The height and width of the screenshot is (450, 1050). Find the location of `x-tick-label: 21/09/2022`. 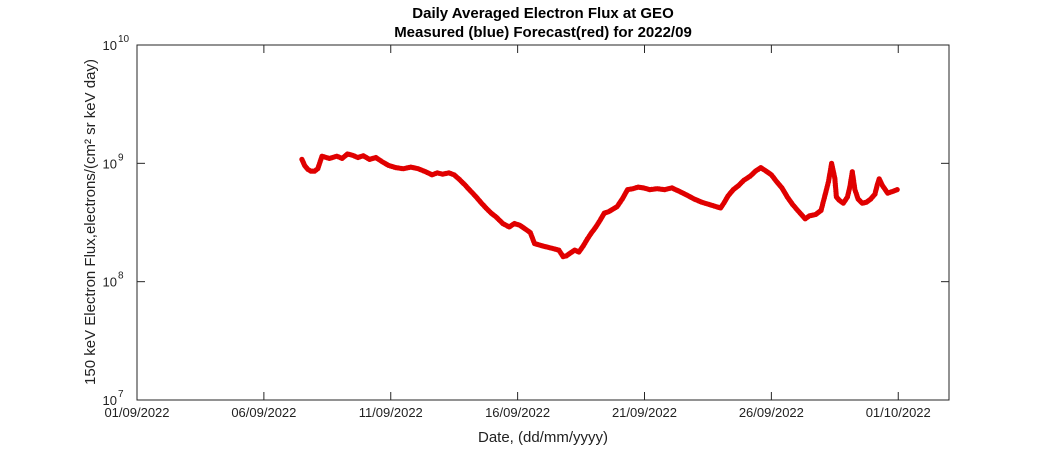

x-tick-label: 21/09/2022 is located at coordinates (644, 412).